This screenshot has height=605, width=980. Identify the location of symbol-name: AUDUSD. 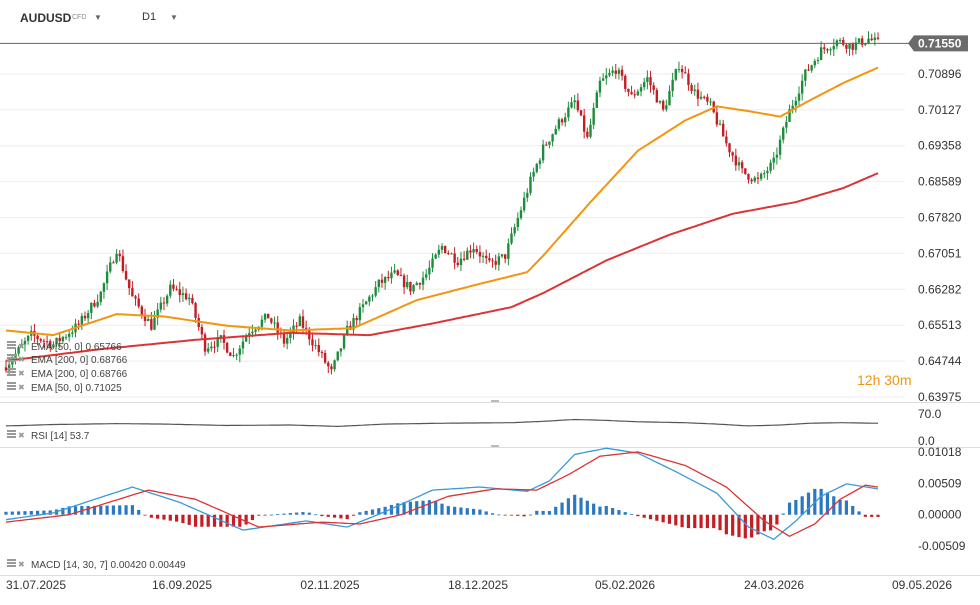
(46, 18).